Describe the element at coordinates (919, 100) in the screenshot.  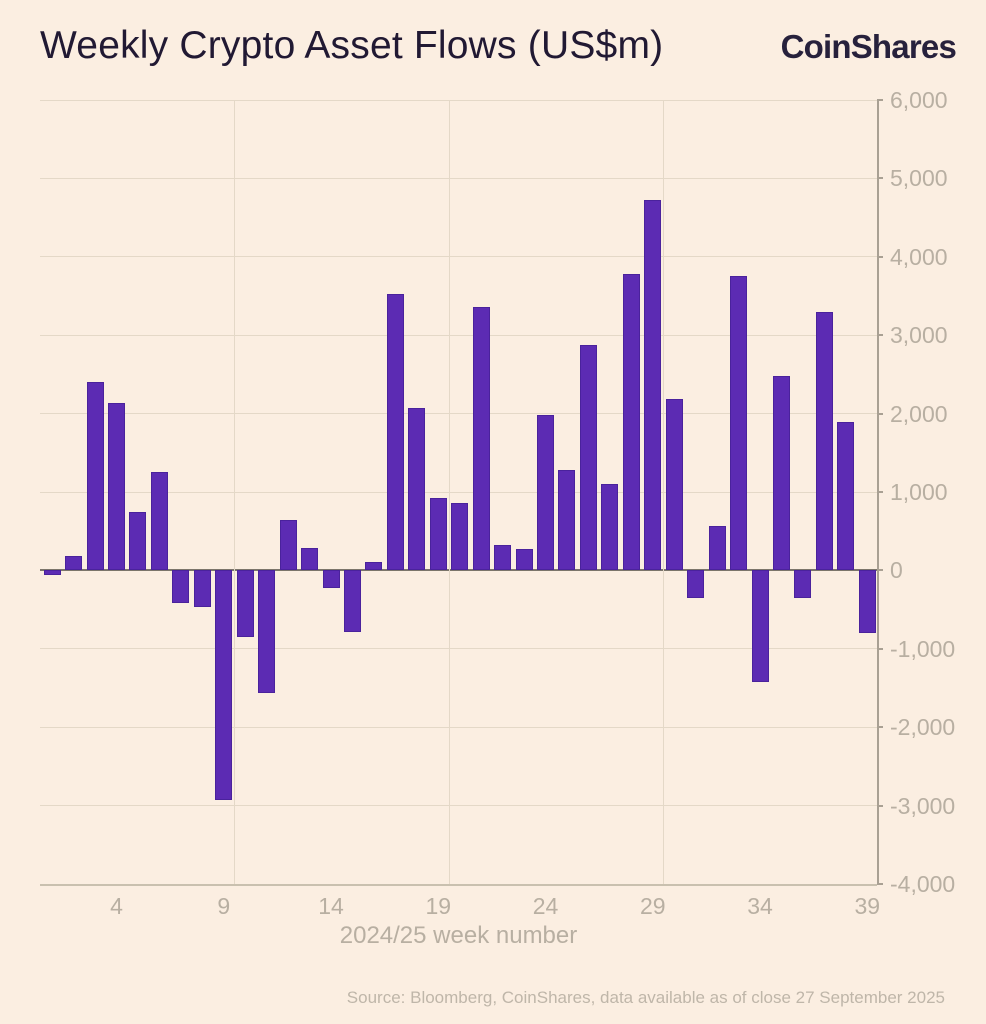
I see `y-tick-label-6000: 6,000` at that location.